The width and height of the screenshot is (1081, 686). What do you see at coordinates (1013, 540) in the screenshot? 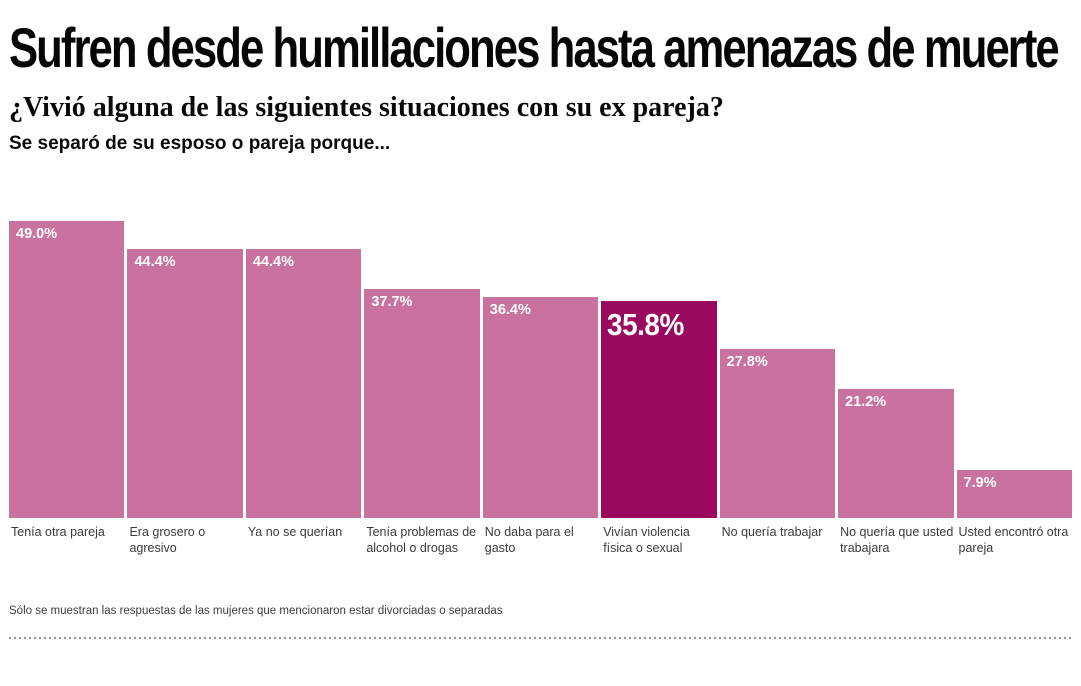
I see `category-label: Usted encontró otra pareja` at bounding box center [1013, 540].